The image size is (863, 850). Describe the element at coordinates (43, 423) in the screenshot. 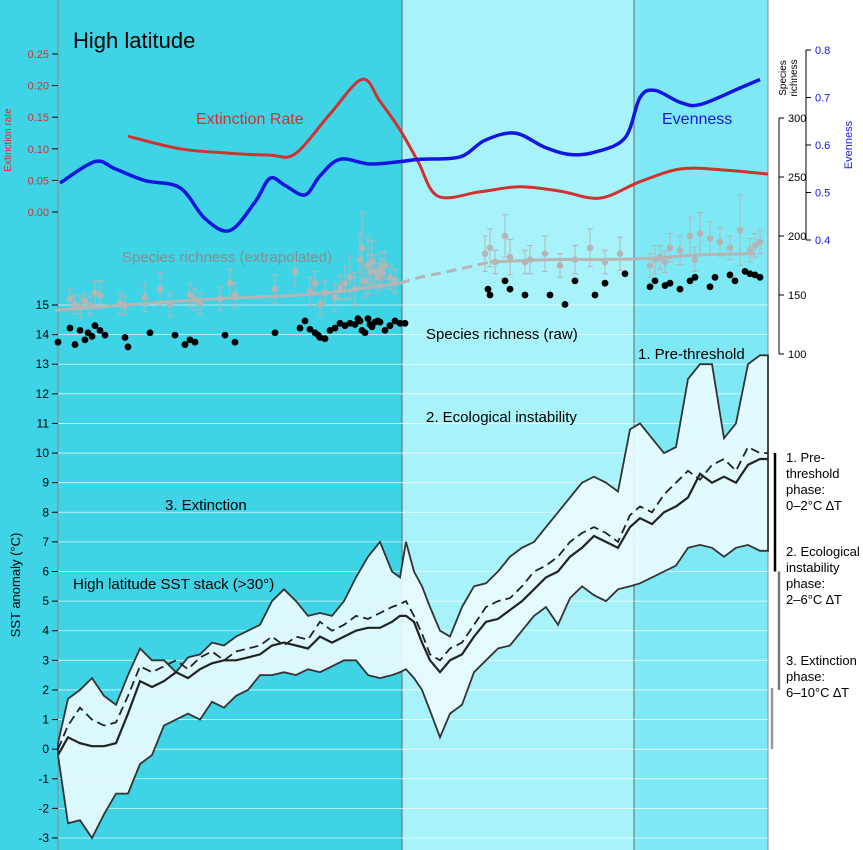

I see `sst-axis-tick-label: 11` at that location.